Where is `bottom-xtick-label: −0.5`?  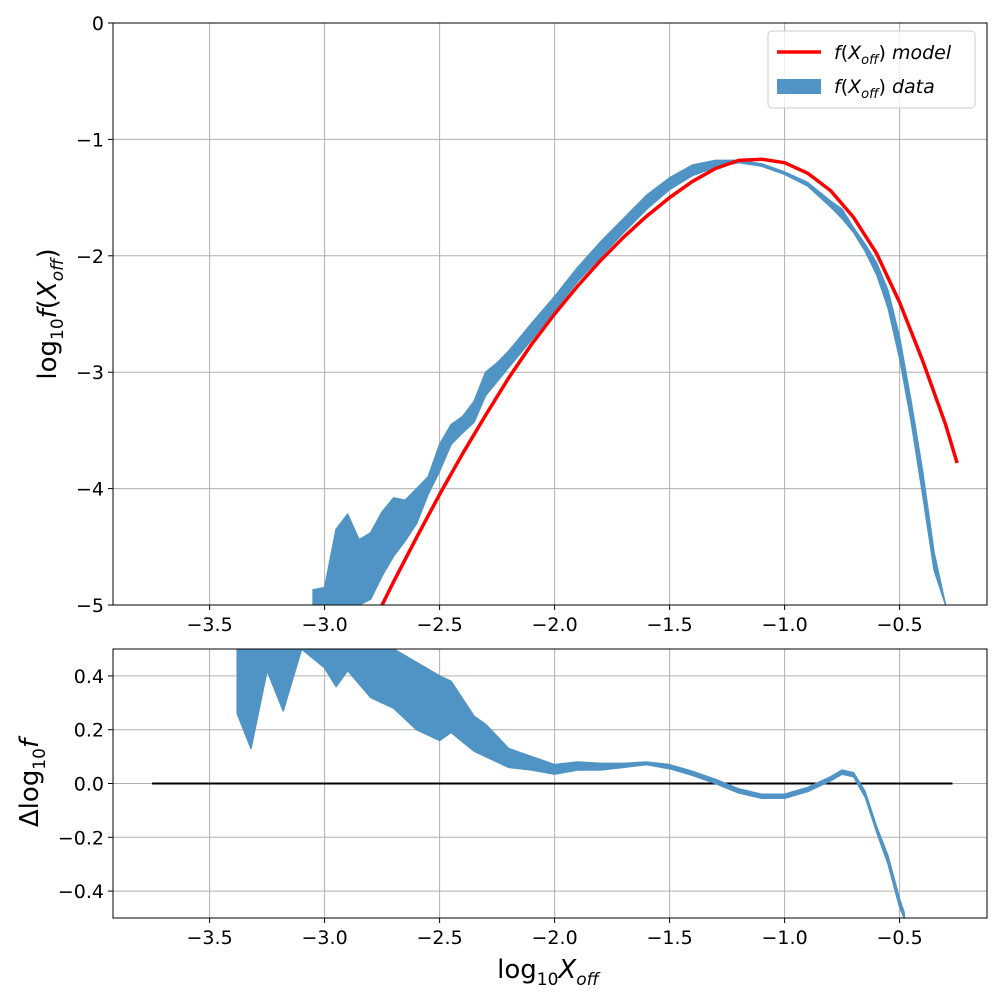 bottom-xtick-label: −0.5 is located at coordinates (900, 938).